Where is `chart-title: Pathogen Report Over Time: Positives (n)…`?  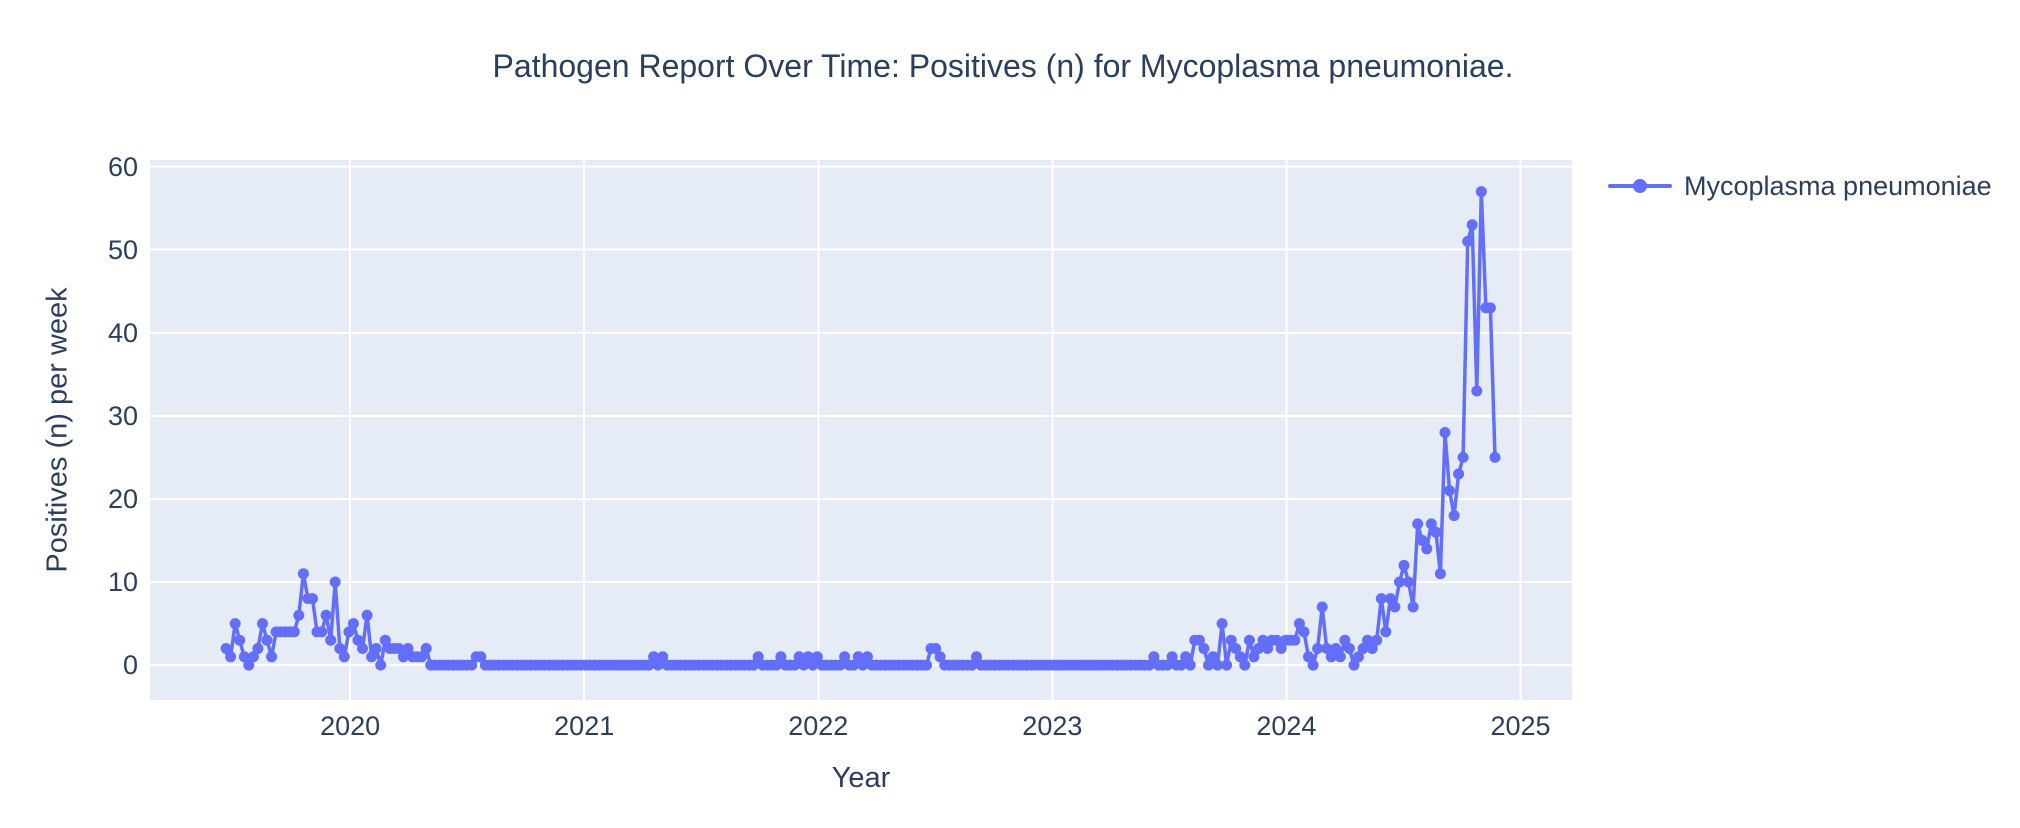
chart-title: Pathogen Report Over Time: Positives (n)… is located at coordinates (1003, 66).